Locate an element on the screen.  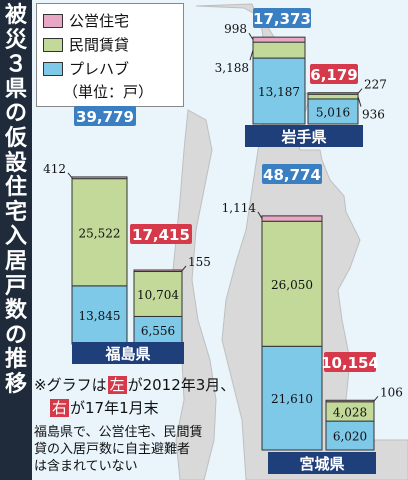
note-line-1-prefix: ※グラフは is located at coordinates (70, 385).